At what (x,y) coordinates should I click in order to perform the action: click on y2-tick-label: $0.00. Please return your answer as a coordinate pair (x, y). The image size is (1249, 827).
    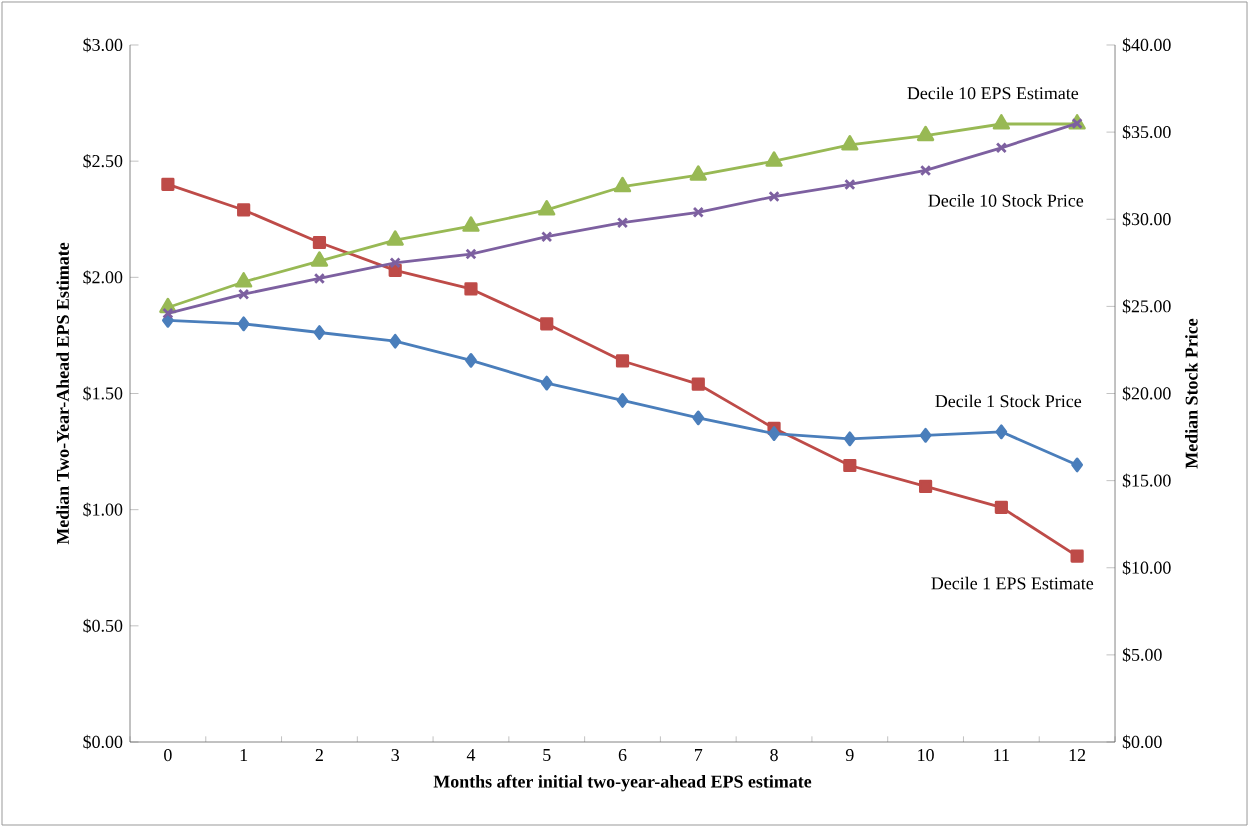
    Looking at the image, I should click on (1142, 742).